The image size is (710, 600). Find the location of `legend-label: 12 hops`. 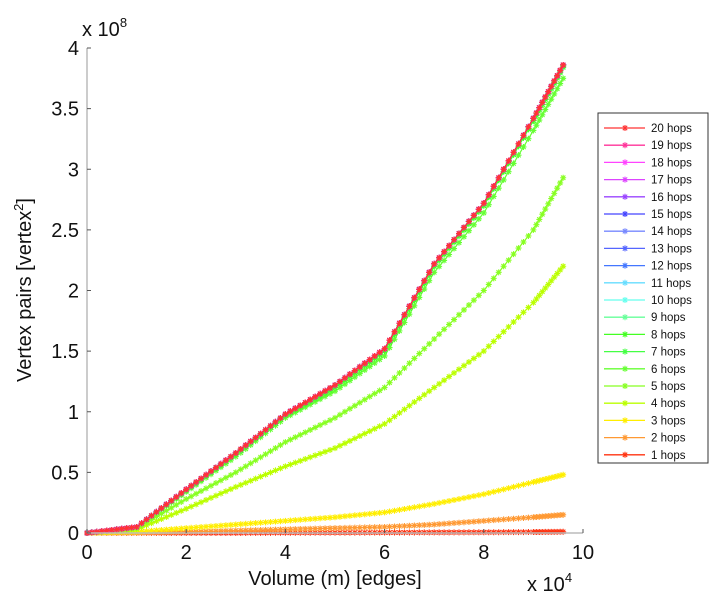

legend-label: 12 hops is located at coordinates (671, 267).